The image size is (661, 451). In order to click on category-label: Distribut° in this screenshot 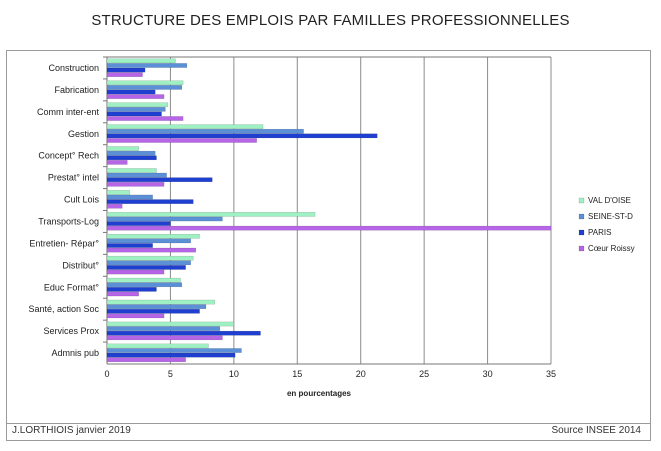, I will do `click(80, 265)`.